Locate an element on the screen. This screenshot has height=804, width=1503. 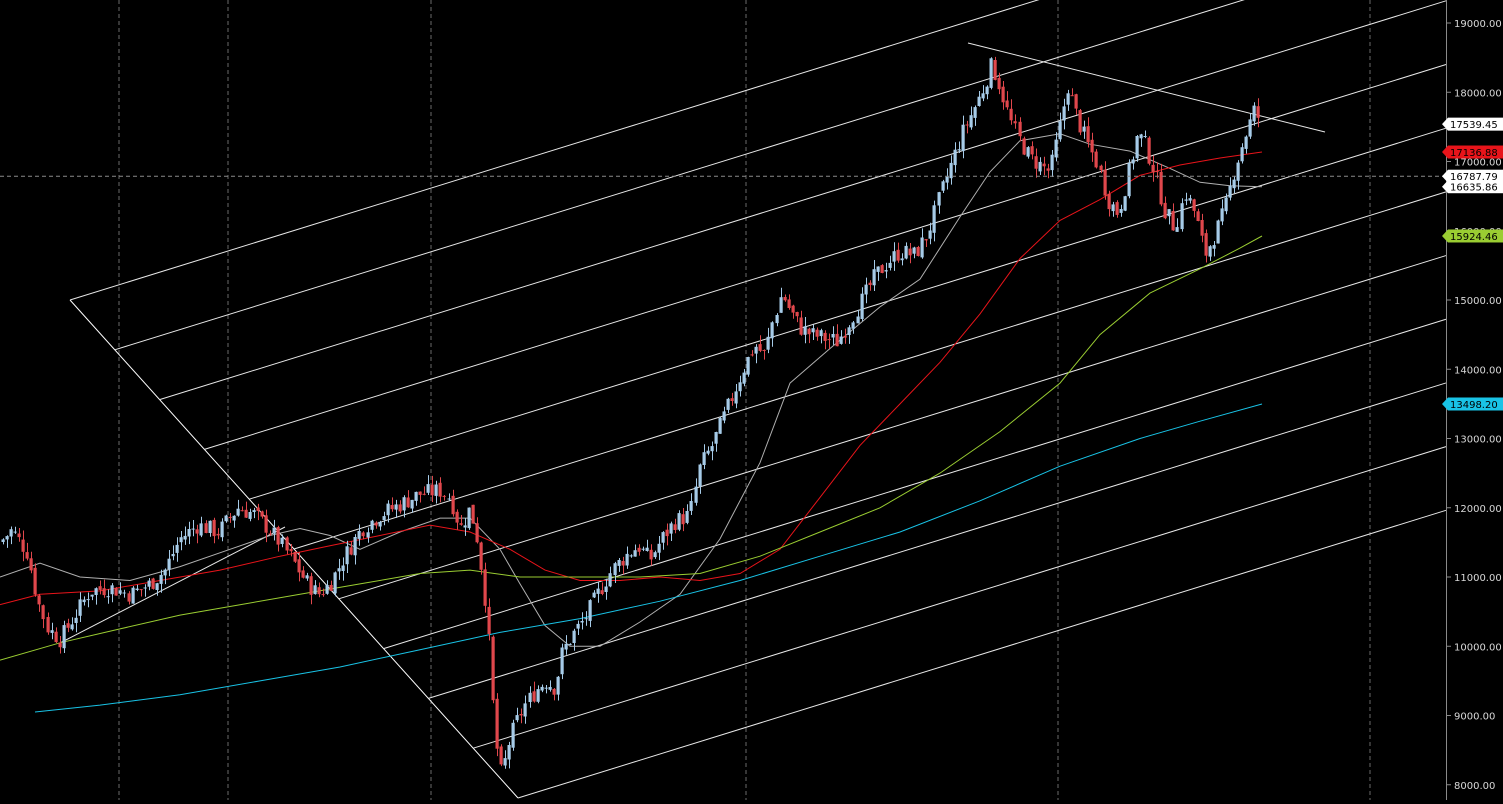
price-tag-label: 17539.45 is located at coordinates (1474, 125).